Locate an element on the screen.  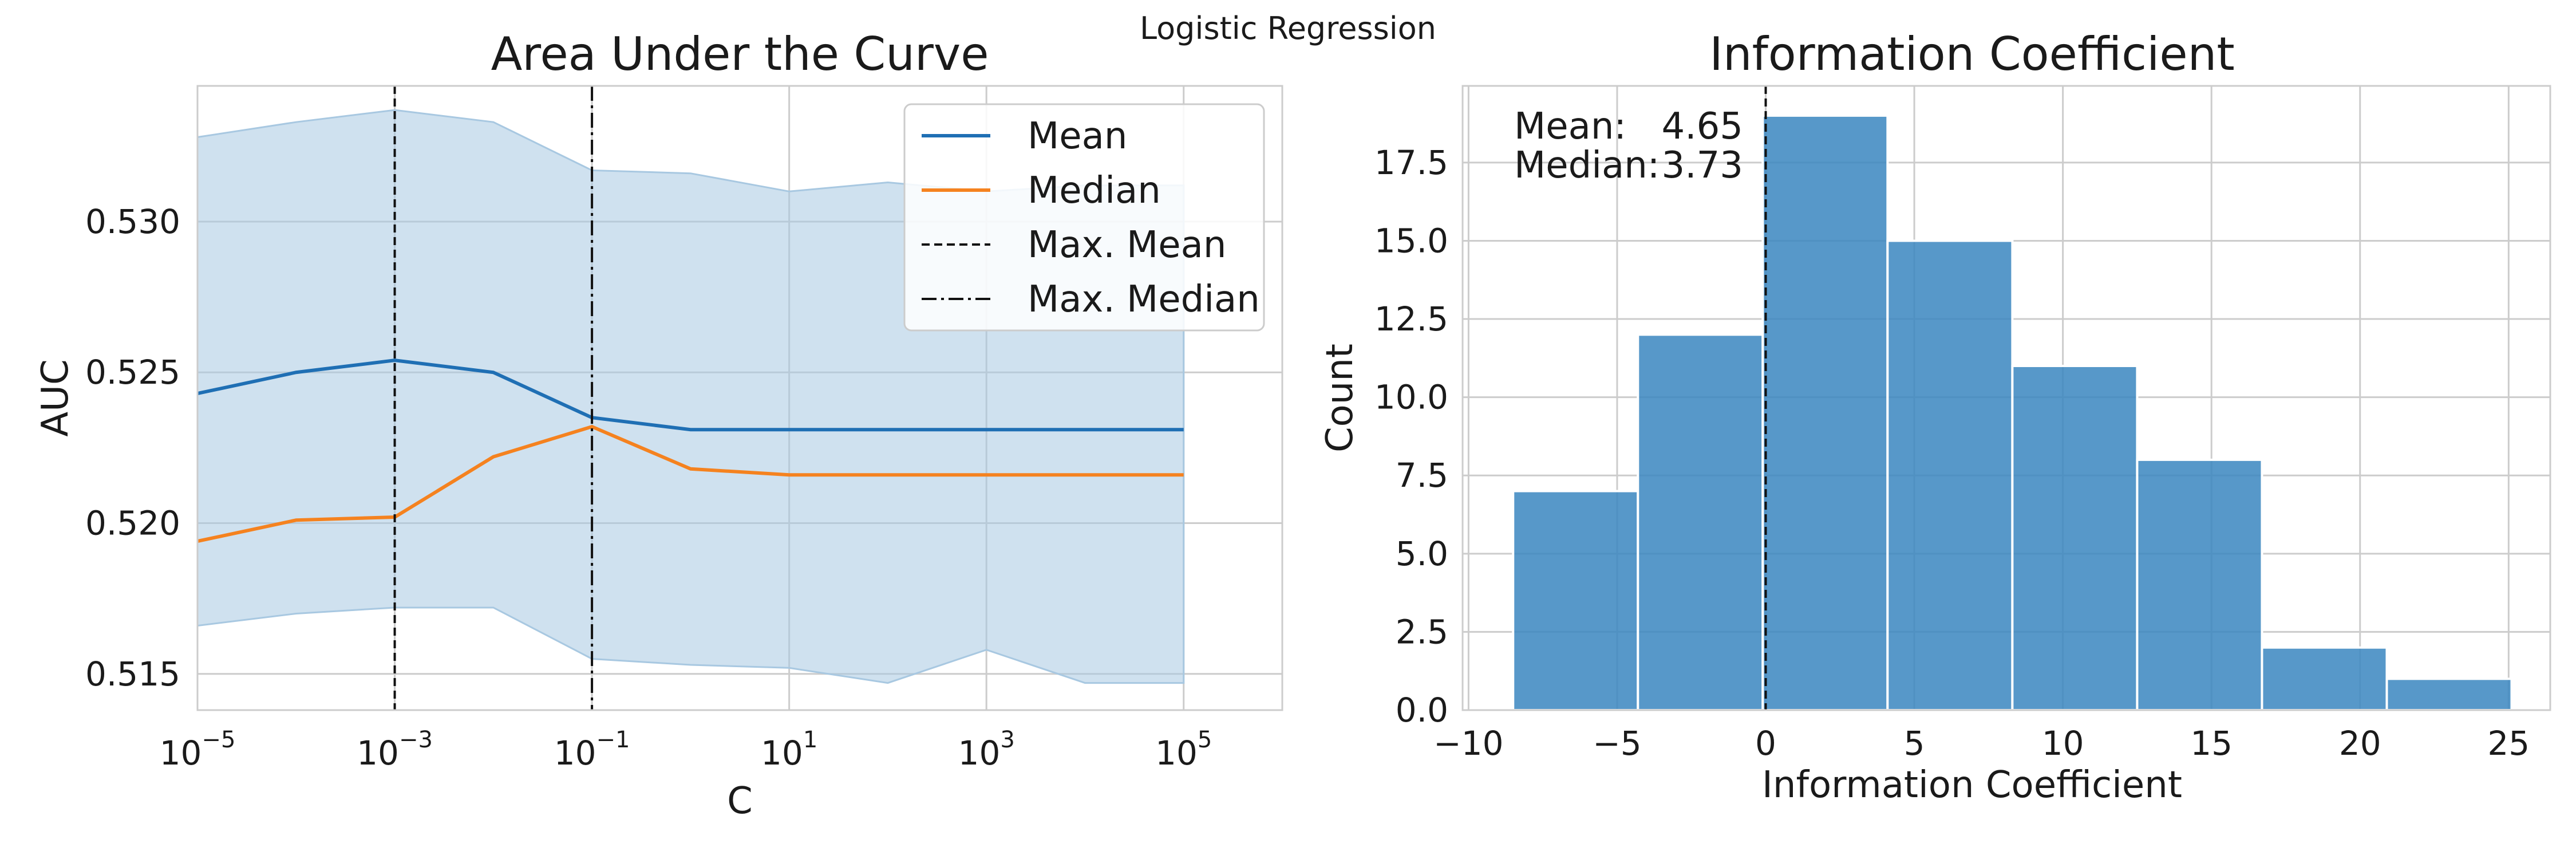
x-tick-label: 10 is located at coordinates (2063, 743).